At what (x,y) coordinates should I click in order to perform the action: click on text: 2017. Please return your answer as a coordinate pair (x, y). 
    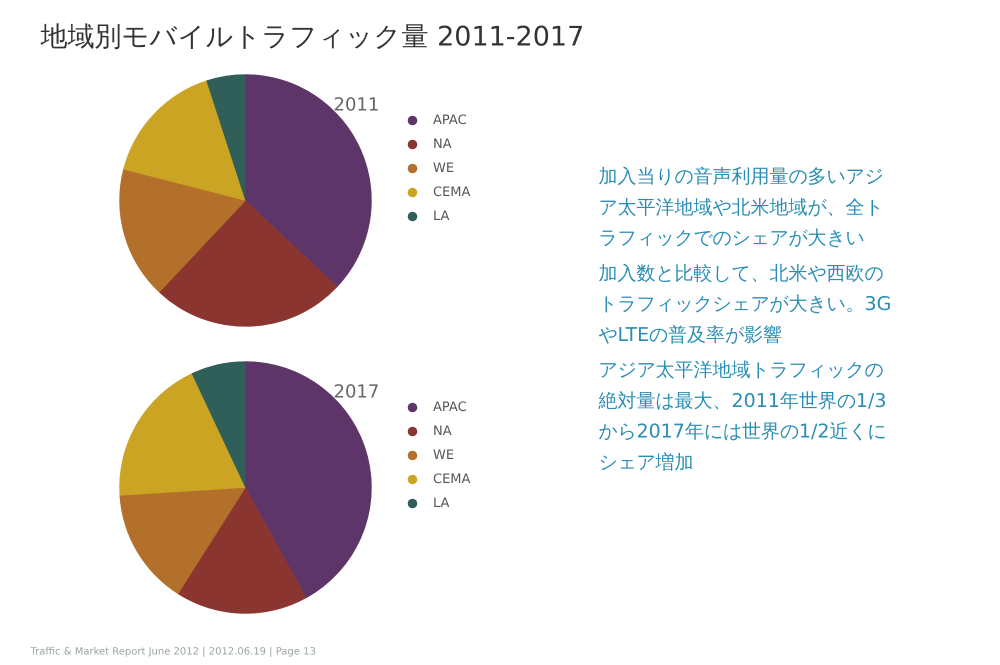
    Looking at the image, I should click on (357, 392).